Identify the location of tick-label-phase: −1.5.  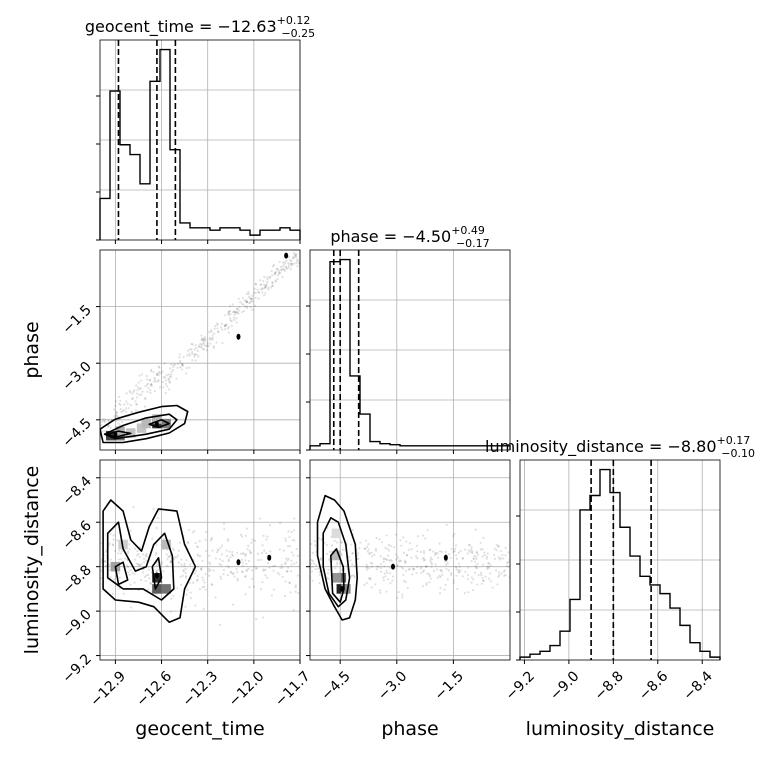
(449, 685).